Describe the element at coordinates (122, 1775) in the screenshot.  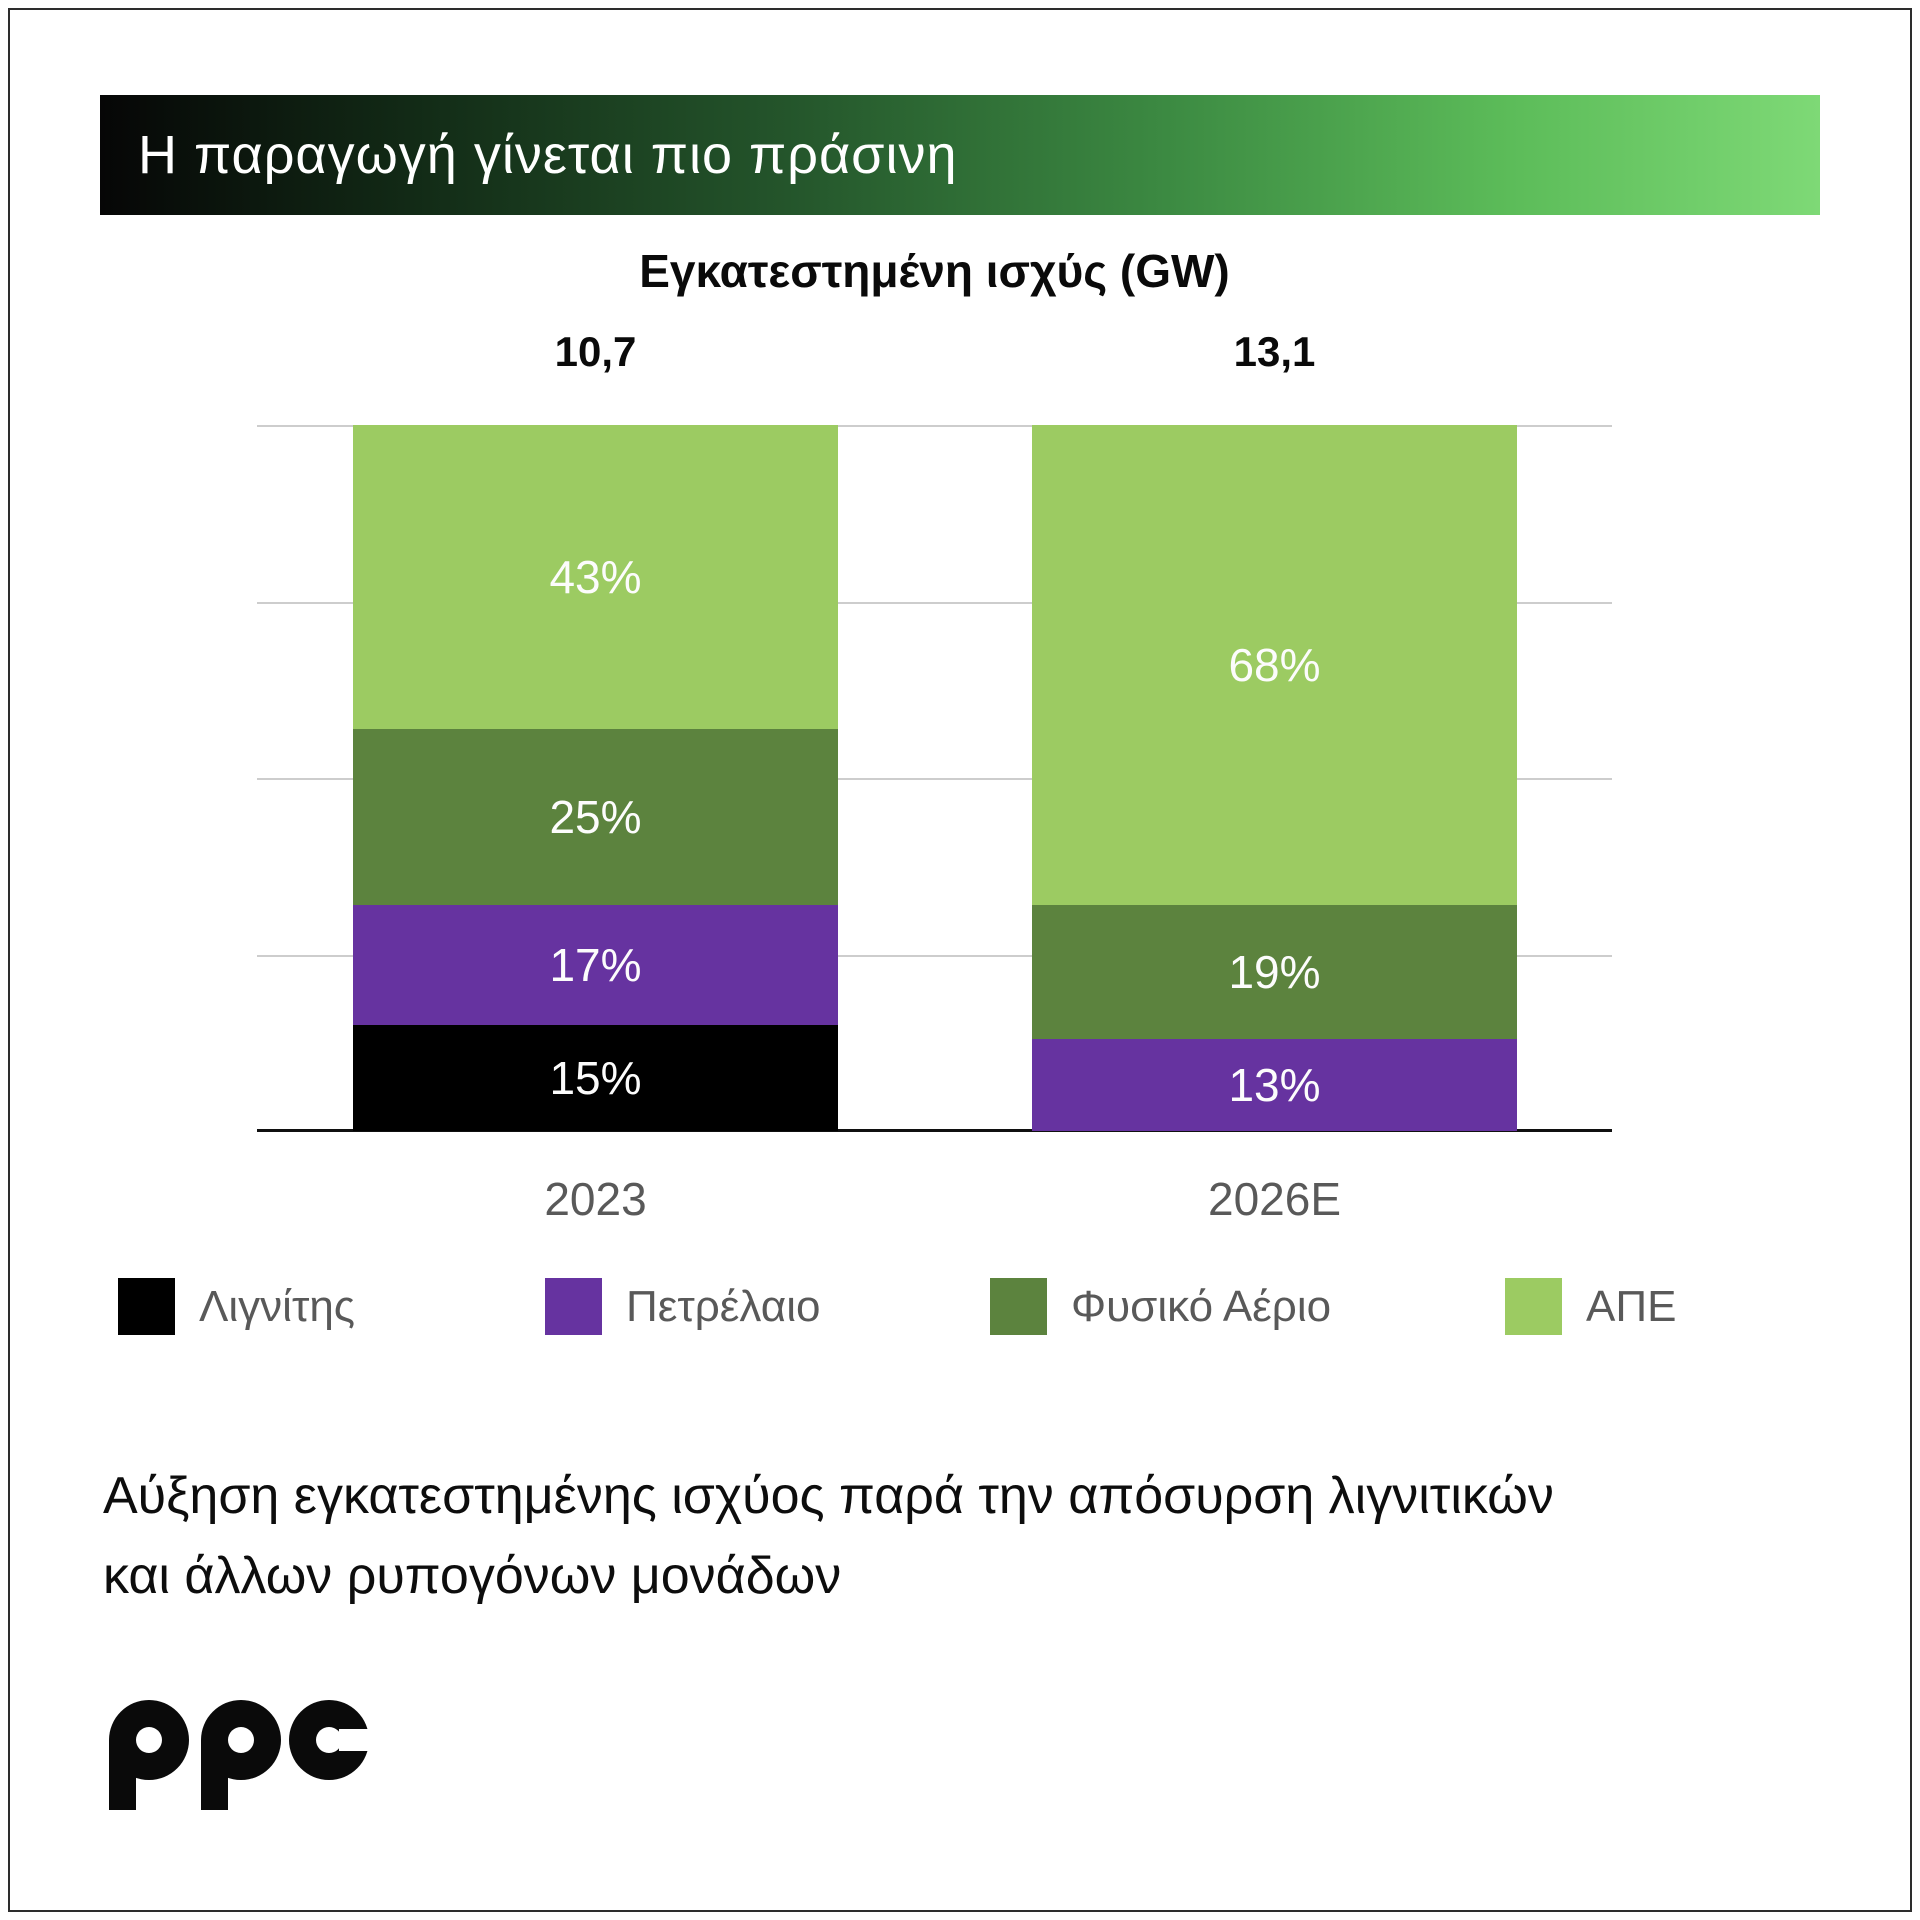
I see `logo-letter-p1-stem` at that location.